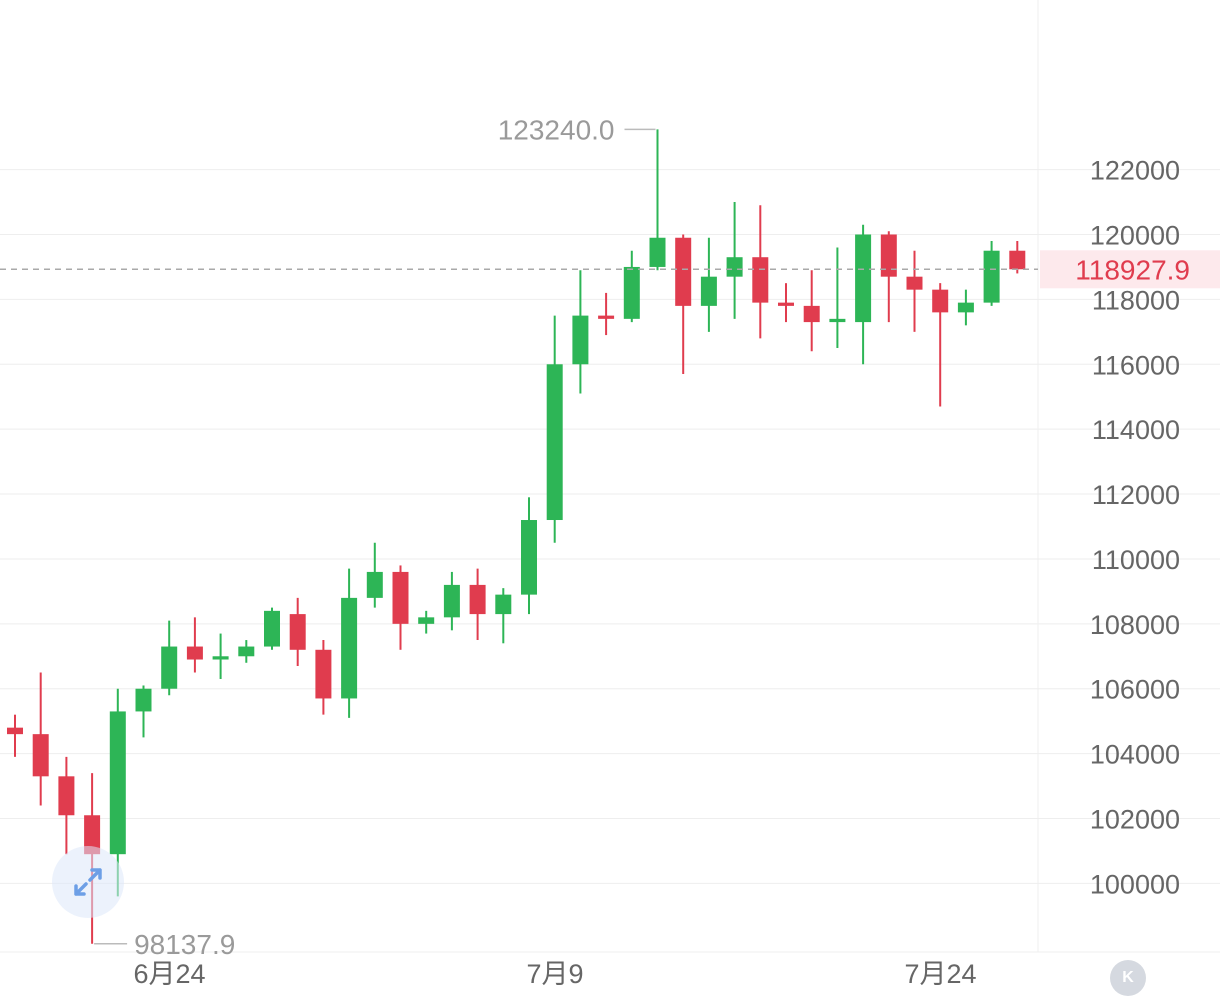  Describe the element at coordinates (1136, 365) in the screenshot. I see `y-tick-label: 116000` at that location.